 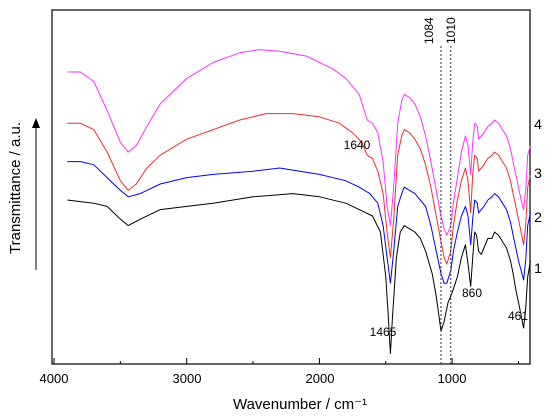 What do you see at coordinates (286, 361) in the screenshot?
I see `x-axis-ticks` at bounding box center [286, 361].